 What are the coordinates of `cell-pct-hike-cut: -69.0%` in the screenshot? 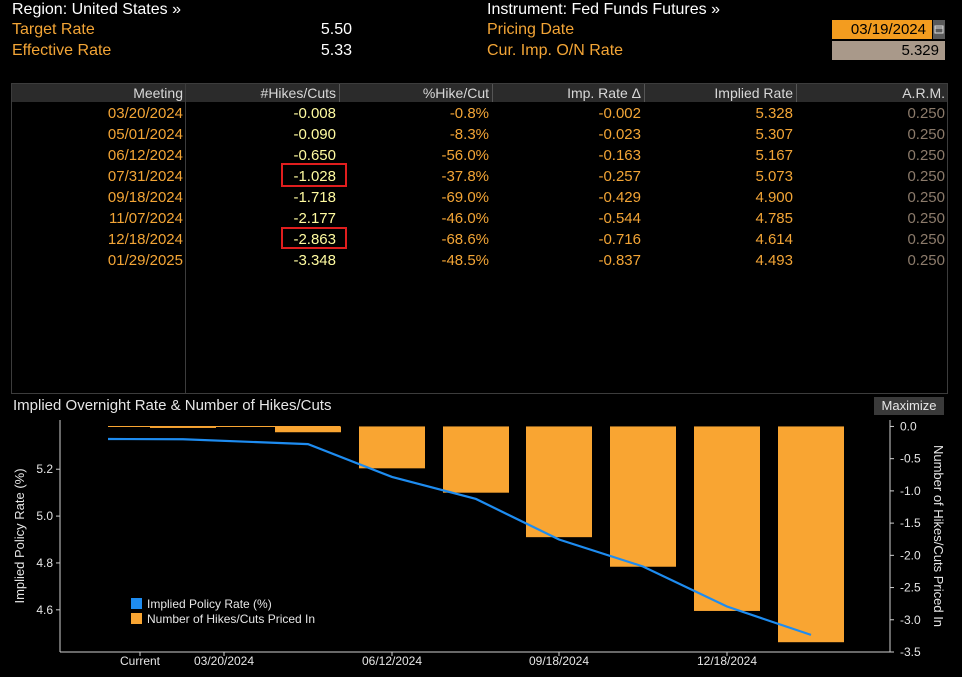 It's located at (465, 197).